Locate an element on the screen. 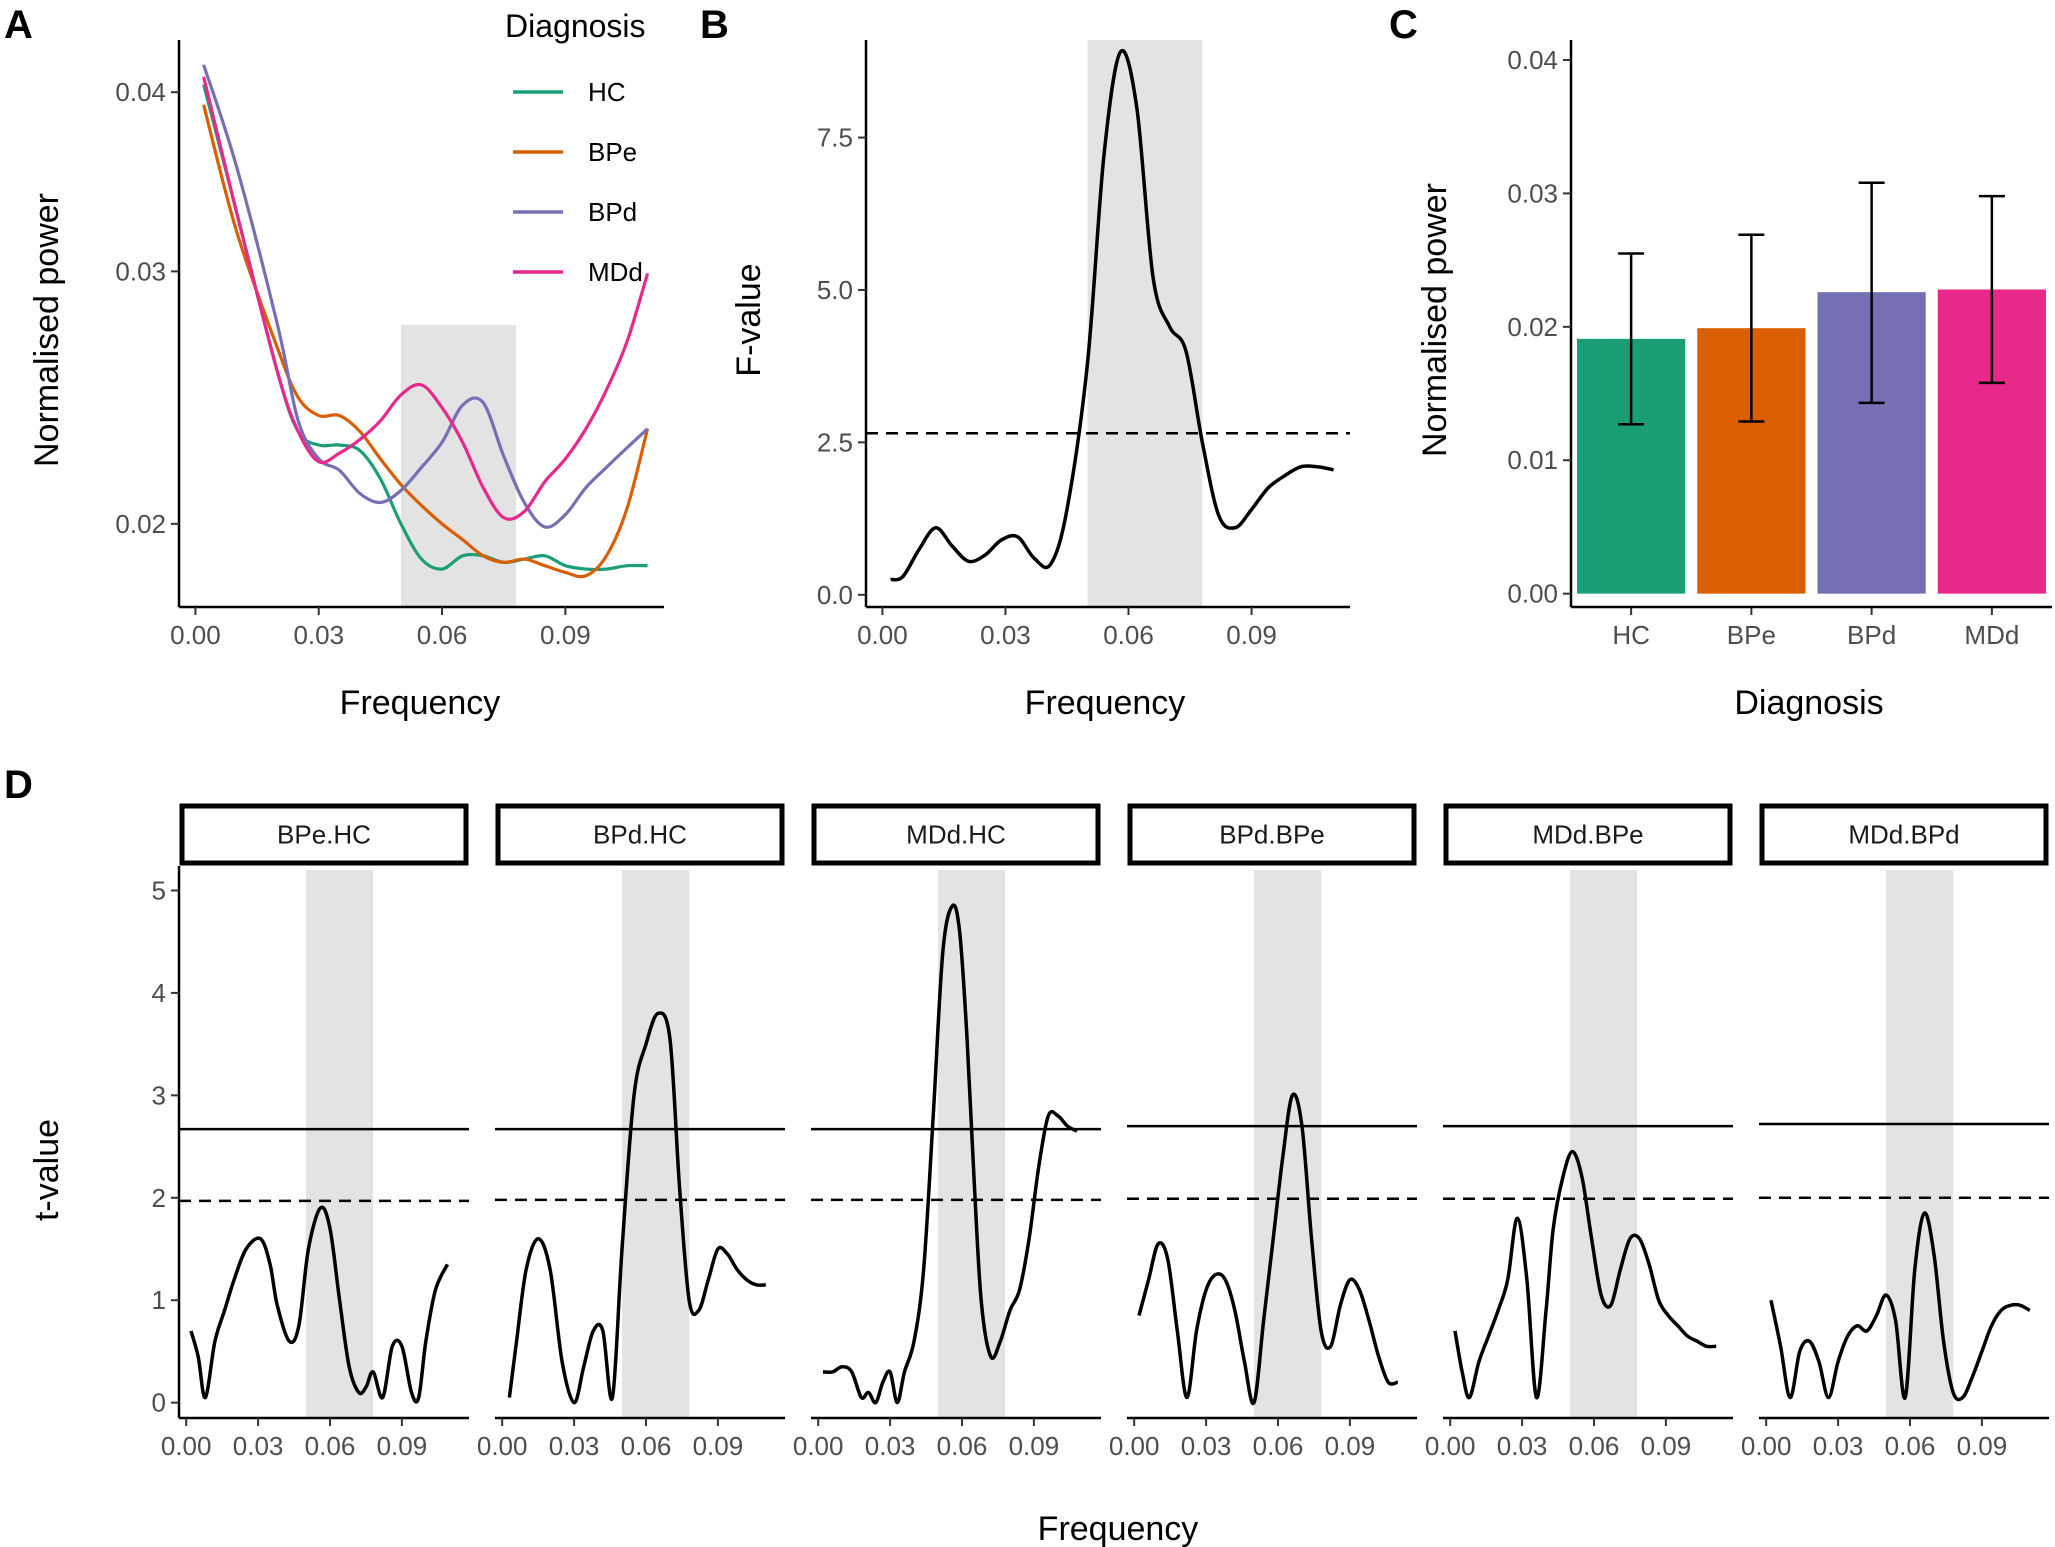 The image size is (2055, 1547). facet-bpe-hc: BPe.HC 0.00 0.03 0.06 0.09 0 1 2 3 4 5 is located at coordinates (310, 1132).